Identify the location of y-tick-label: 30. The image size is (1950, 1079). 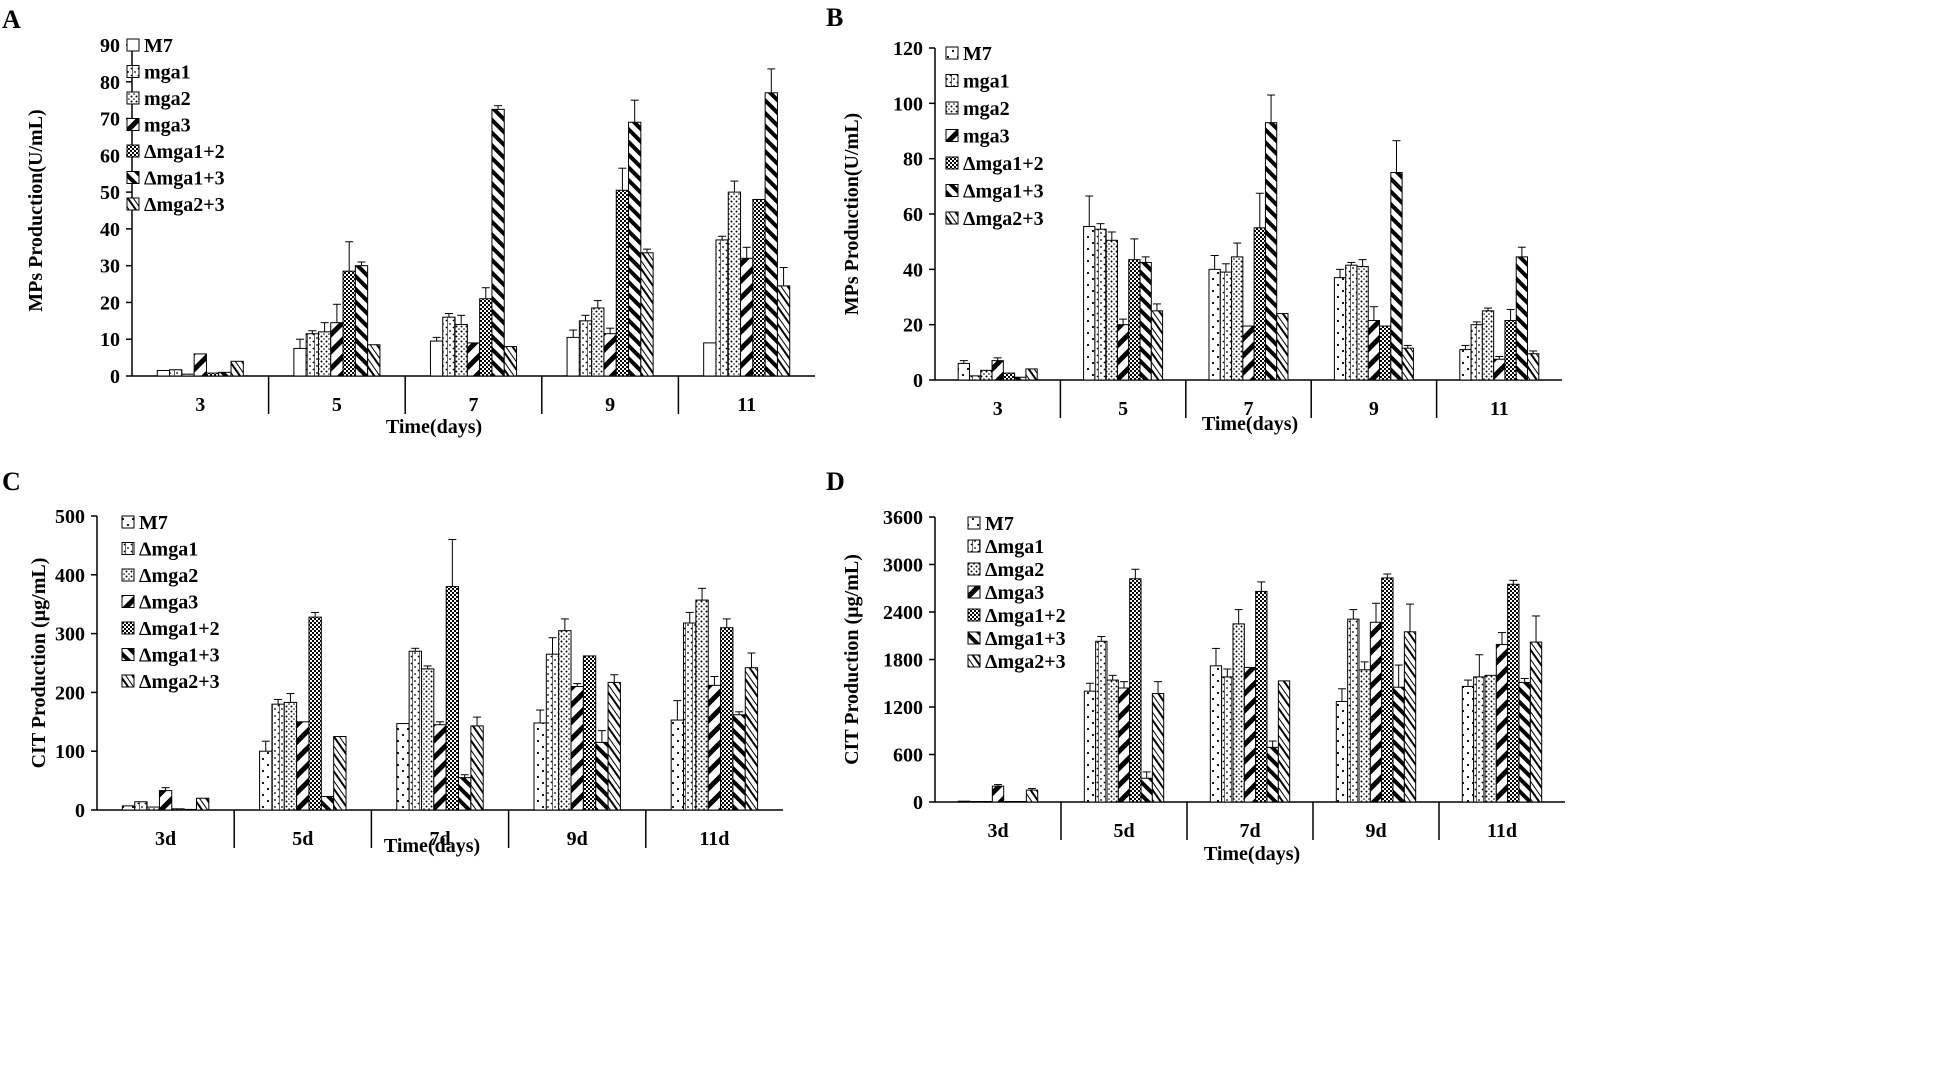
(110, 267).